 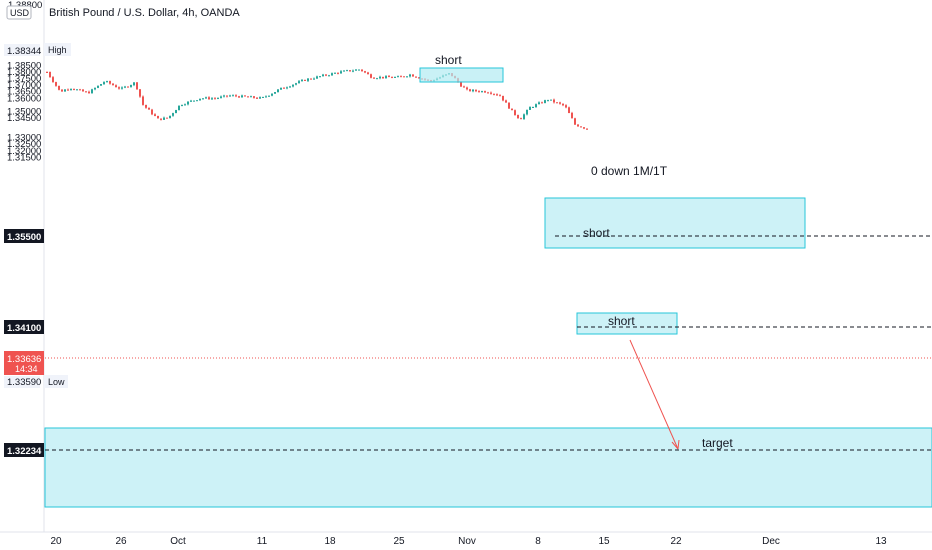 I want to click on price-tick-label: 1.38500, so click(x=24, y=65).